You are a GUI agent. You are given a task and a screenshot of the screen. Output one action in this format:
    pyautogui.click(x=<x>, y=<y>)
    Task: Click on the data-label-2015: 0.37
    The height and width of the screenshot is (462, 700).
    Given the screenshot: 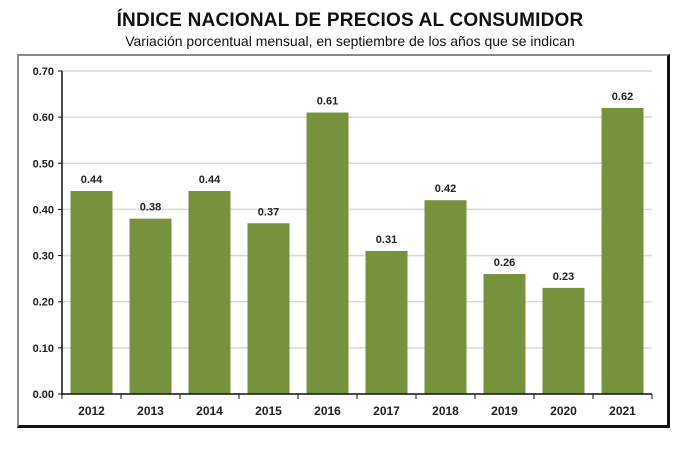 What is the action you would take?
    pyautogui.click(x=268, y=212)
    